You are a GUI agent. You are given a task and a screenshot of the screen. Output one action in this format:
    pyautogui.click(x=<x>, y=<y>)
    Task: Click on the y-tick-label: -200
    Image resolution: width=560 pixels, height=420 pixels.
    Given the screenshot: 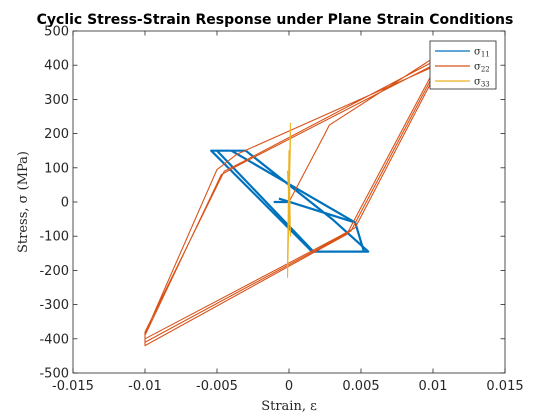 What is the action you would take?
    pyautogui.click(x=54, y=271)
    